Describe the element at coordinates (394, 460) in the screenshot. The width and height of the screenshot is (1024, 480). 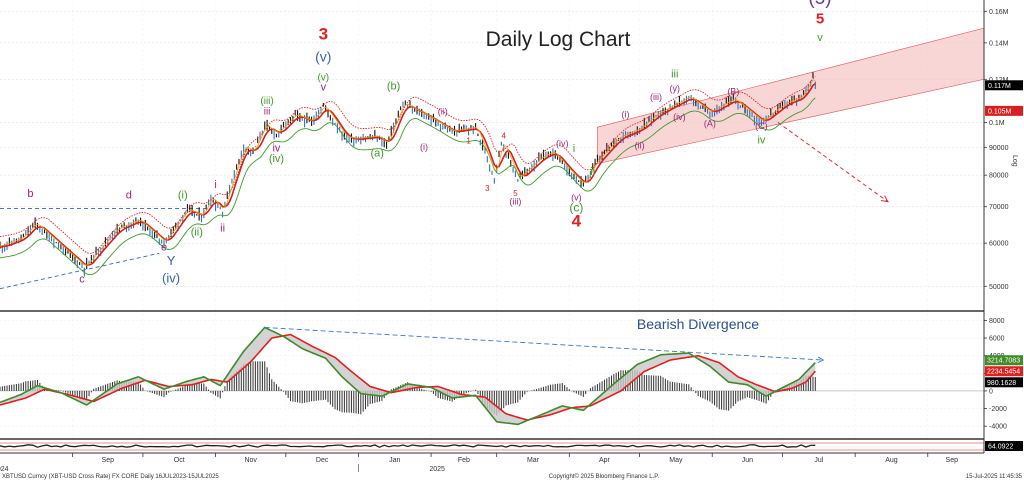
I see `month-label: Jan` at that location.